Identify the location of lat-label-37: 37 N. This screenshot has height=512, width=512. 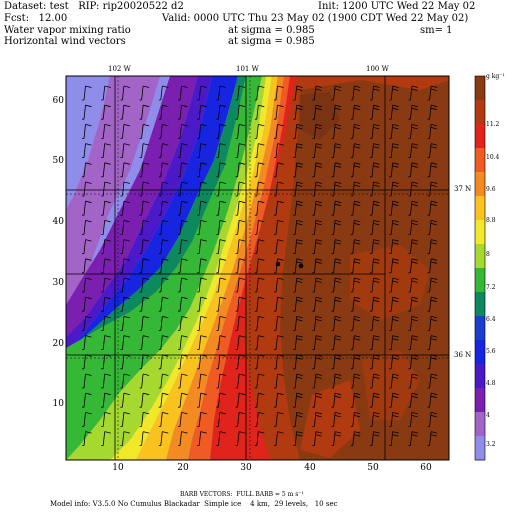
(463, 189).